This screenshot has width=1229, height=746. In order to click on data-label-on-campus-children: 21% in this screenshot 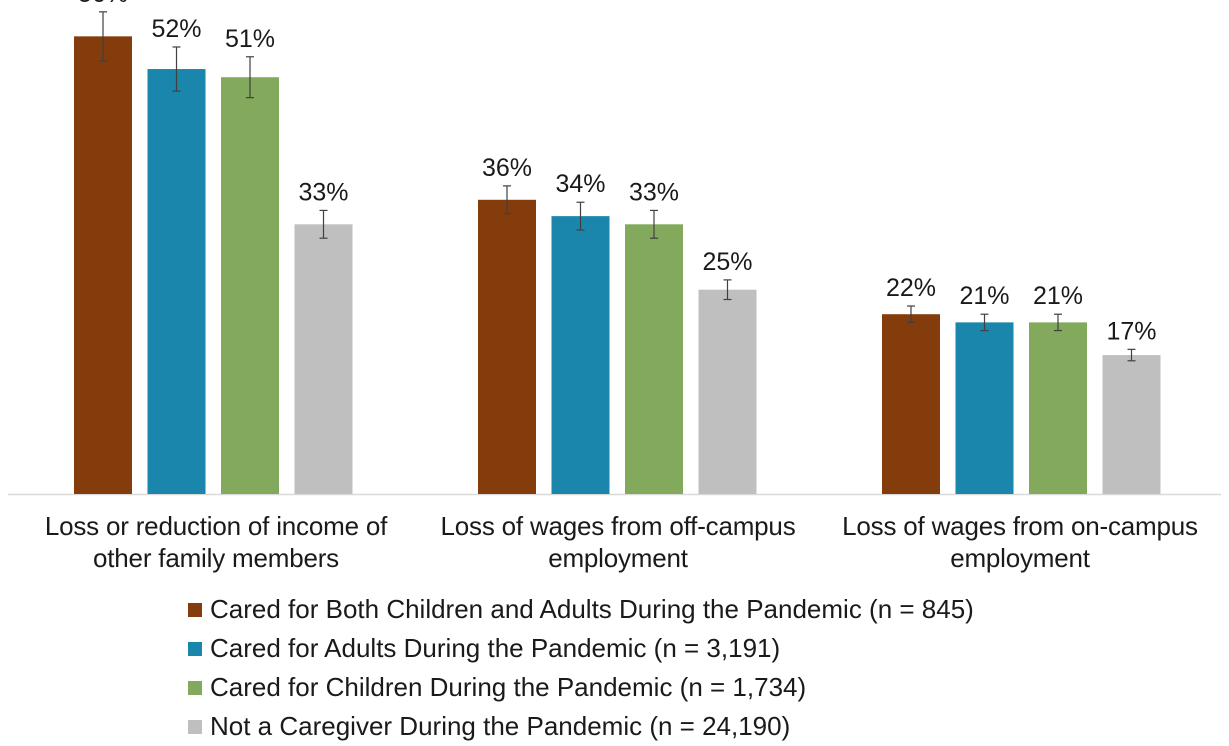, I will do `click(1058, 296)`.